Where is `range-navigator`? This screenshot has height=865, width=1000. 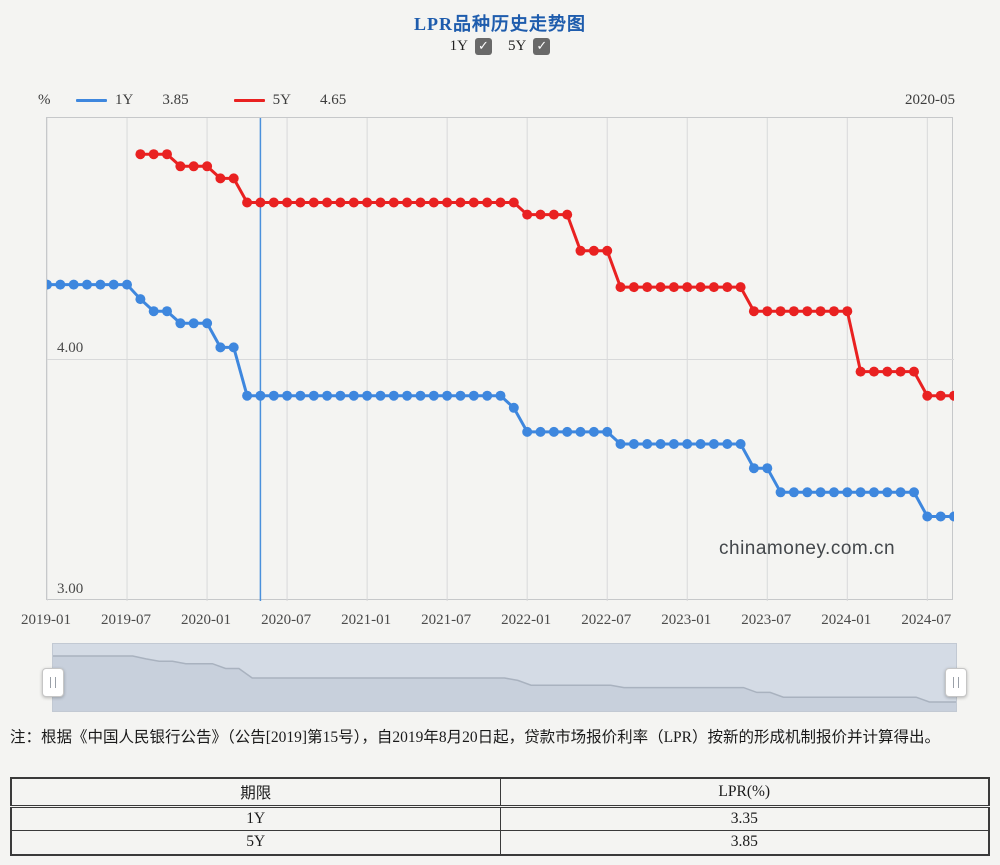
range-navigator is located at coordinates (504, 677).